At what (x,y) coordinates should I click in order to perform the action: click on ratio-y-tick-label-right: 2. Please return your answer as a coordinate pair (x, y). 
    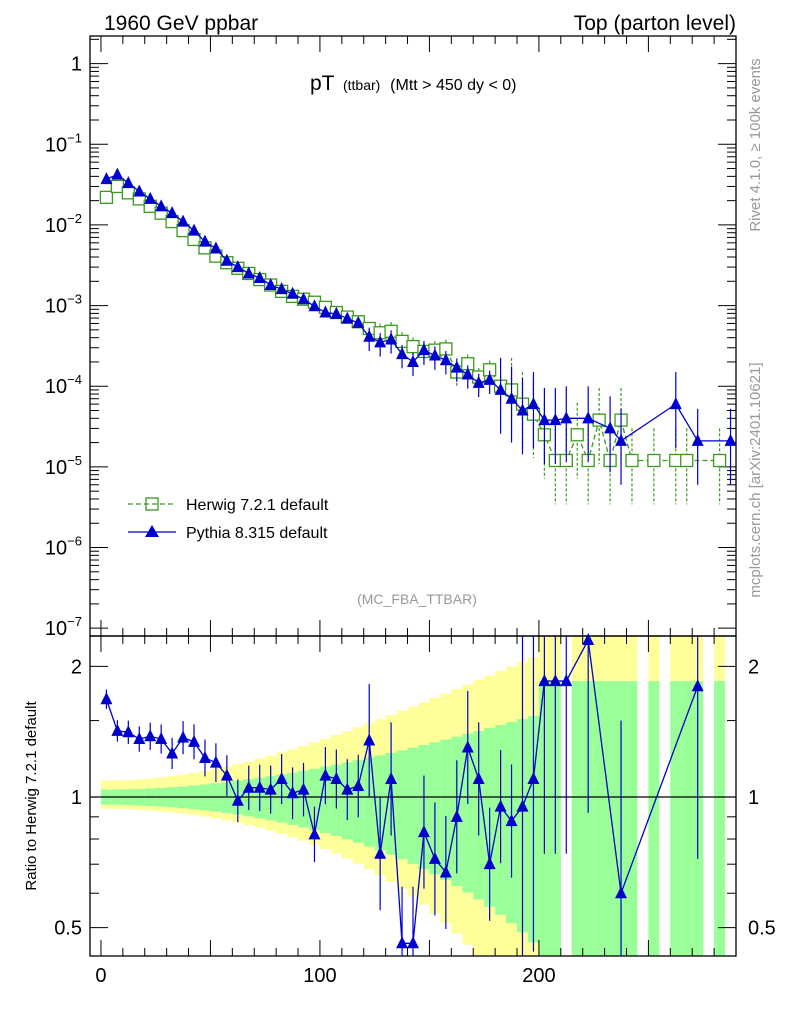
    Looking at the image, I should click on (753, 667).